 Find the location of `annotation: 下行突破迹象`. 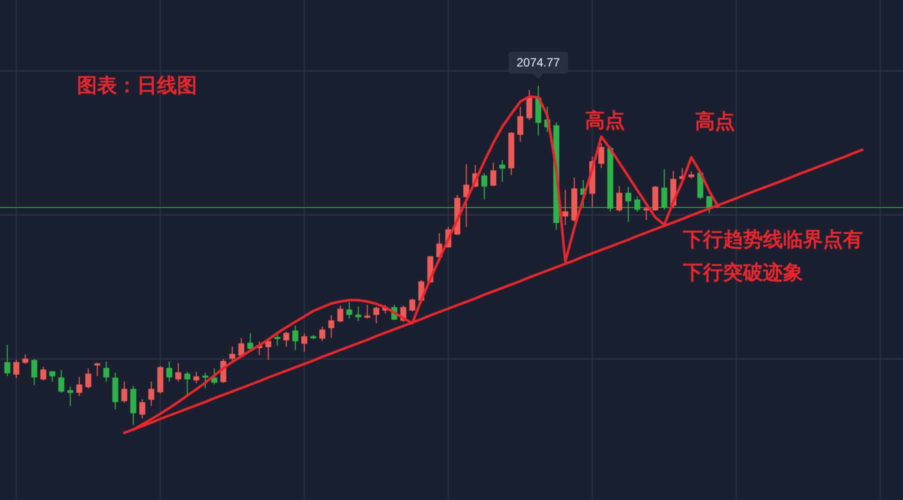

annotation: 下行突破迹象 is located at coordinates (743, 273).